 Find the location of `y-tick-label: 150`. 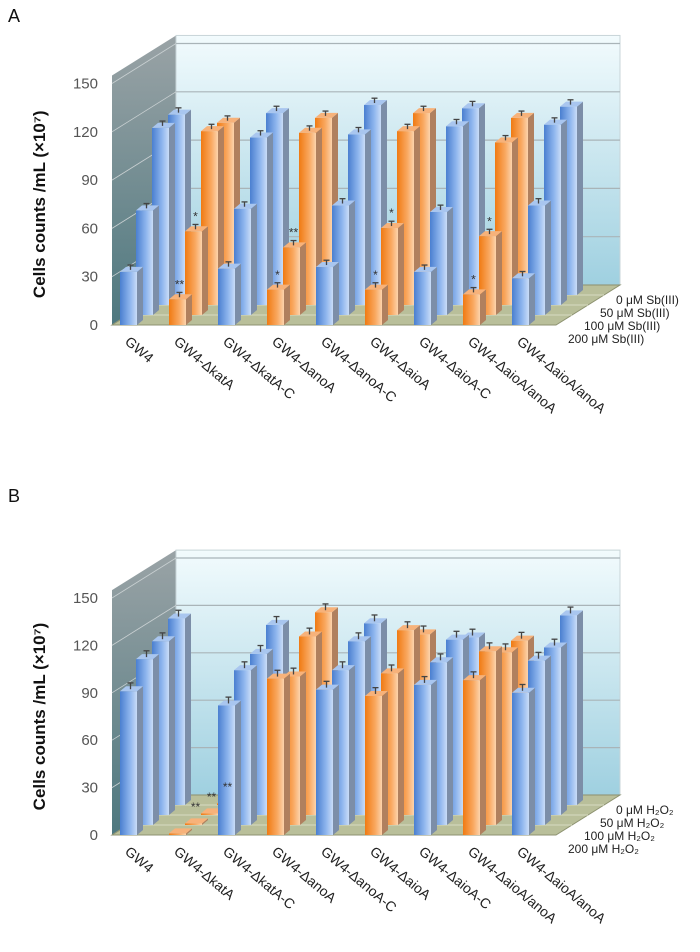

y-tick-label: 150 is located at coordinates (85, 84).